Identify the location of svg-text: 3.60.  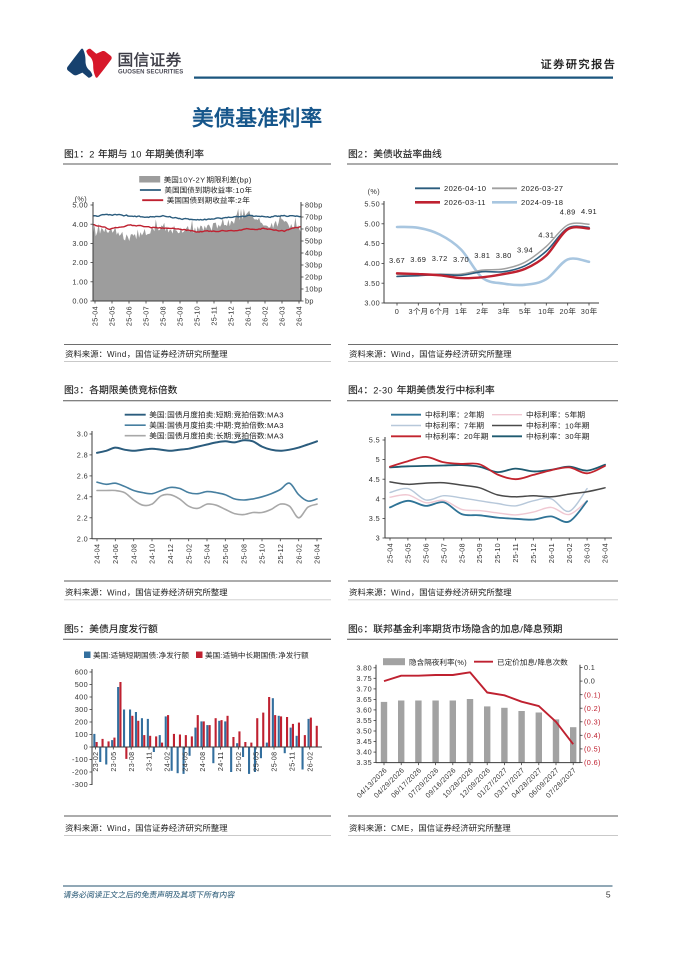
(364, 710).